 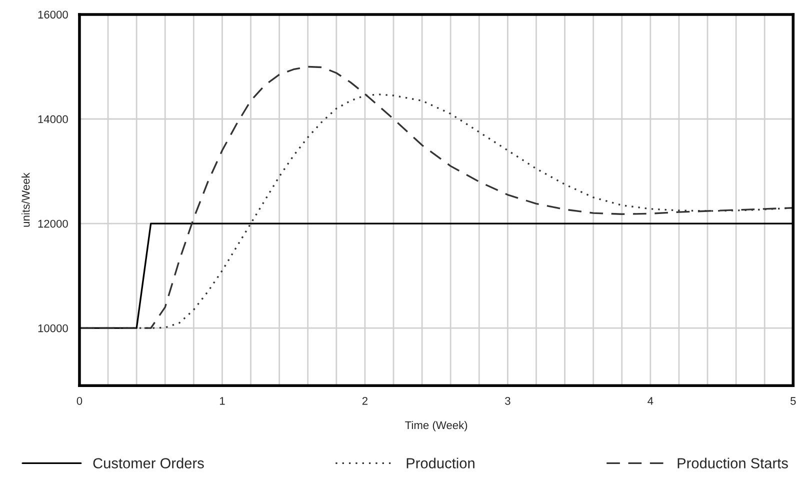 What do you see at coordinates (440, 463) in the screenshot?
I see `legend-label: Production` at bounding box center [440, 463].